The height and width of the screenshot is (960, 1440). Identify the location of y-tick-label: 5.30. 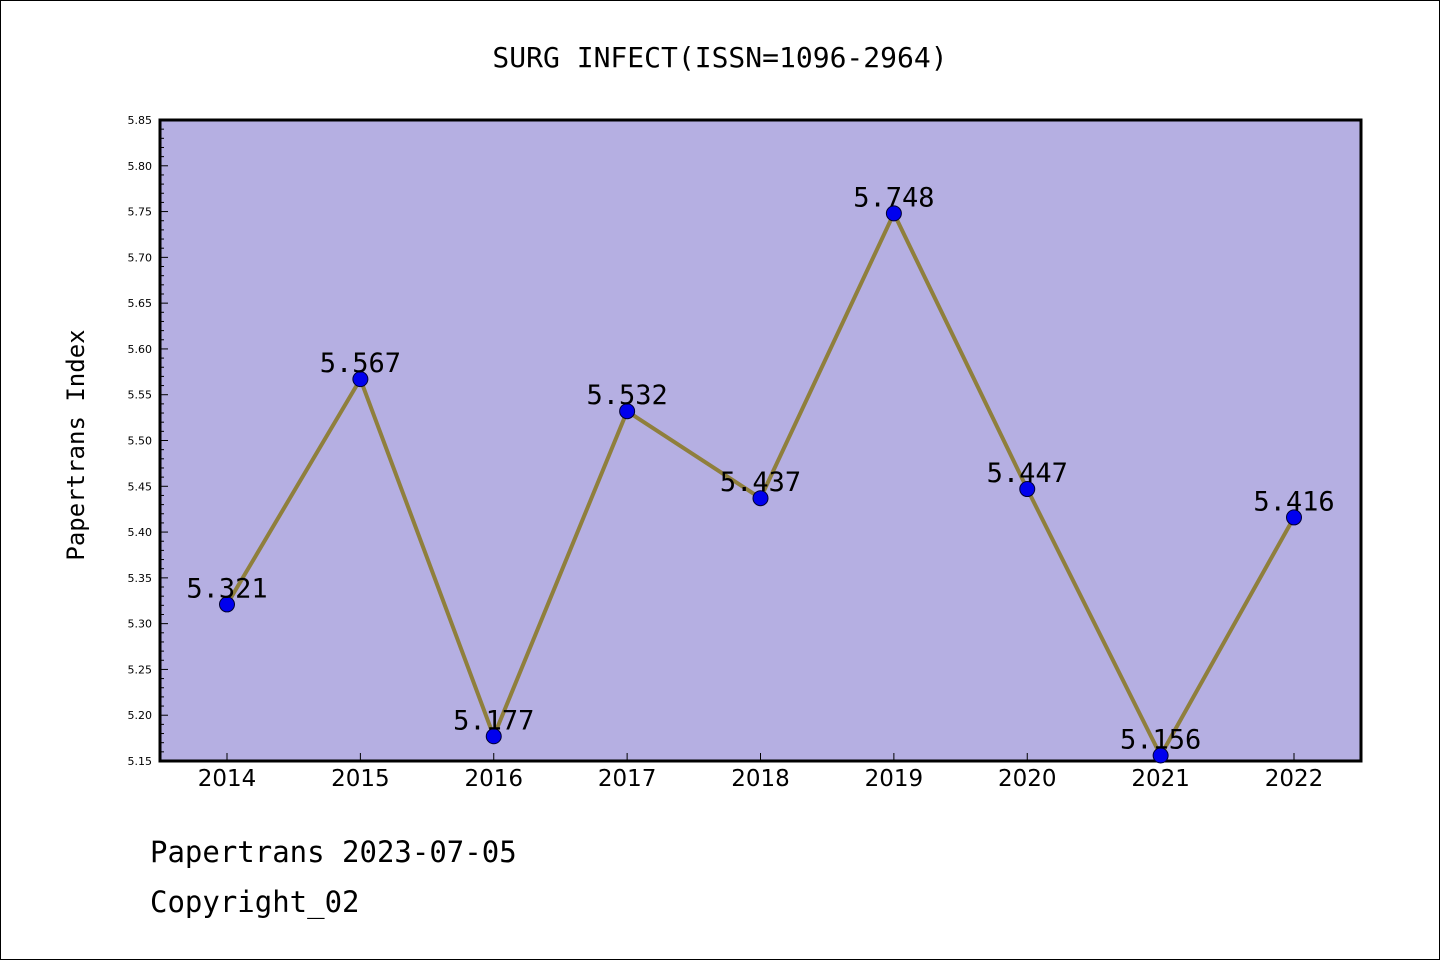
(140, 624).